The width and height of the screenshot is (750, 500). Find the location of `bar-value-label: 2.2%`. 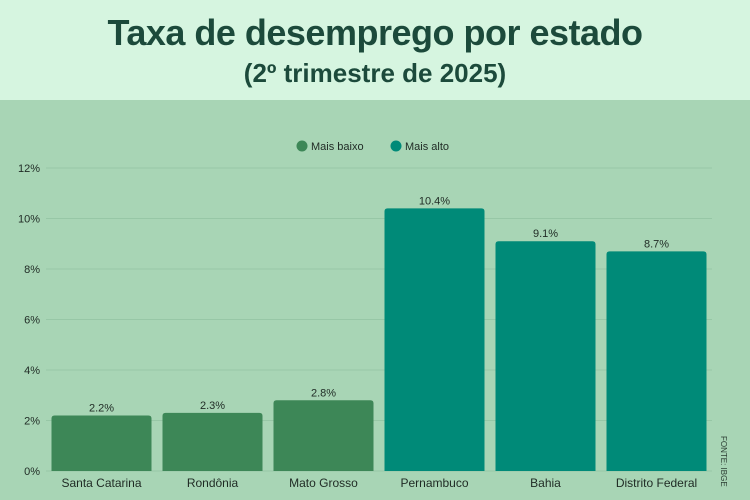

bar-value-label: 2.2% is located at coordinates (101, 408).